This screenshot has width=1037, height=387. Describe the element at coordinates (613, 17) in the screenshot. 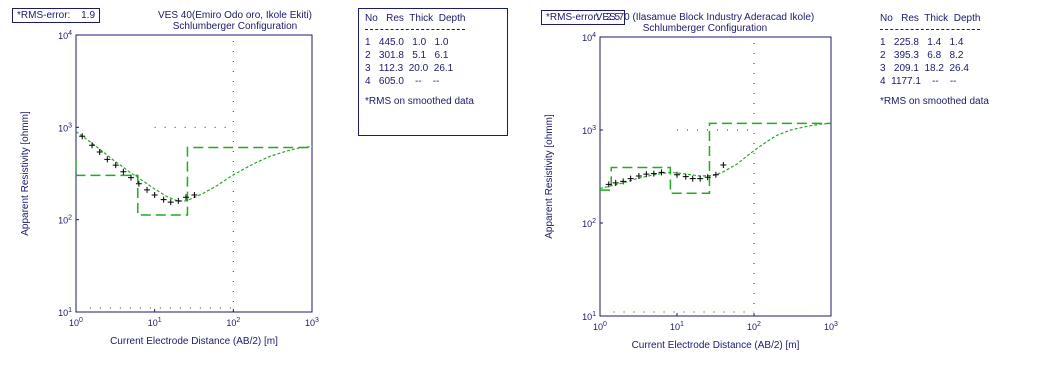

I see `rms-error-value: 2.5` at that location.